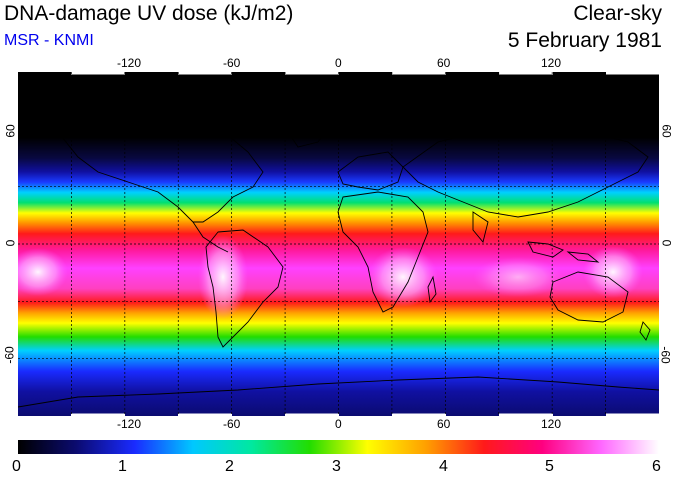 The width and height of the screenshot is (678, 480). I want to click on bottom-lon-tick: -120, so click(129, 424).